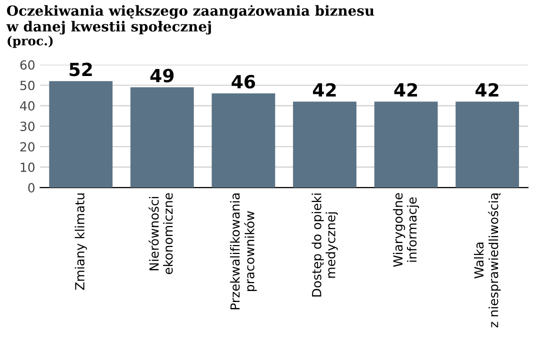 This screenshot has width=536, height=341. What do you see at coordinates (190, 20) in the screenshot?
I see `chart-title: Oczekiwania większego zaangażowania biznesu w danej kwestii społecznej` at bounding box center [190, 20].